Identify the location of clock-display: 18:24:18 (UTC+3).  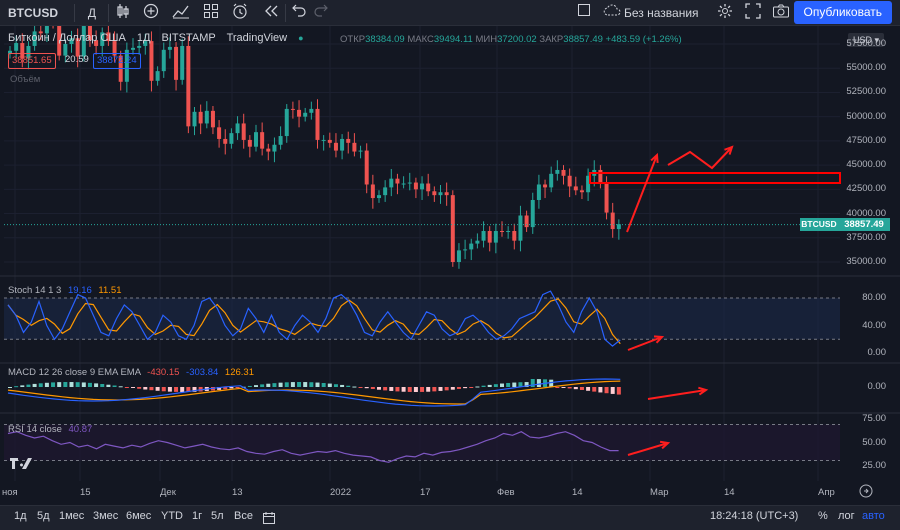
(754, 516).